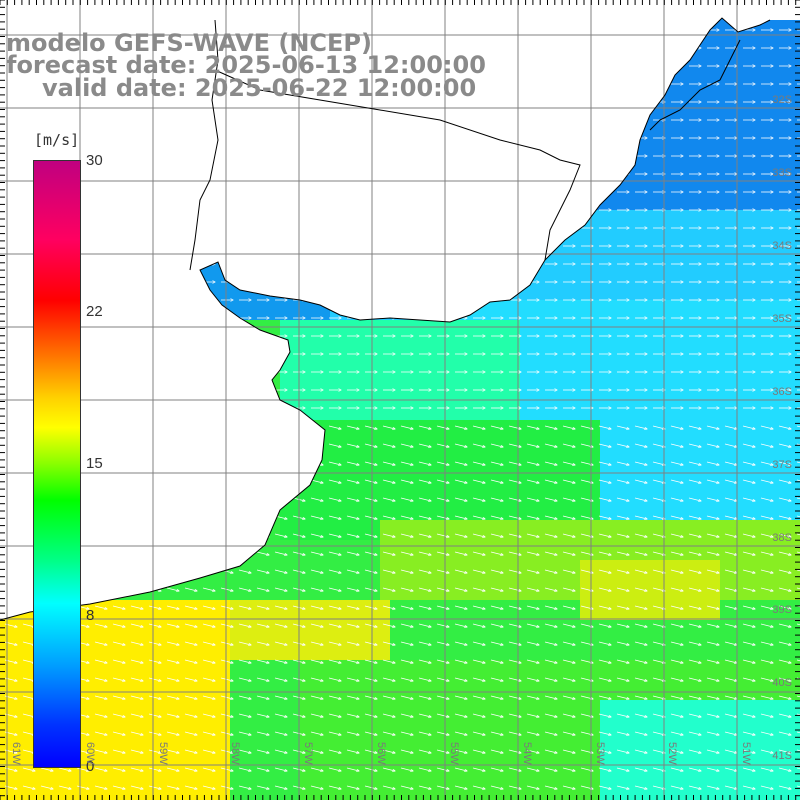 The height and width of the screenshot is (800, 800). Describe the element at coordinates (94, 463) in the screenshot. I see `colorbar-tick-15: 15` at that location.